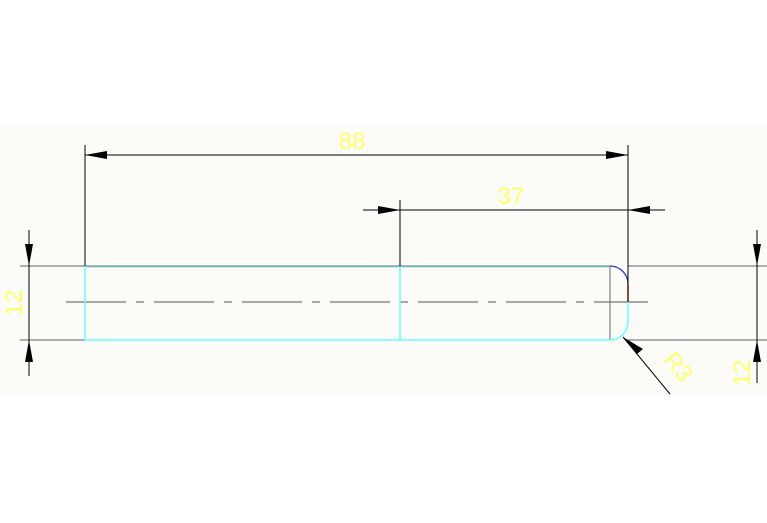  What do you see at coordinates (29, 255) in the screenshot?
I see `arrow-12-left-top` at bounding box center [29, 255].